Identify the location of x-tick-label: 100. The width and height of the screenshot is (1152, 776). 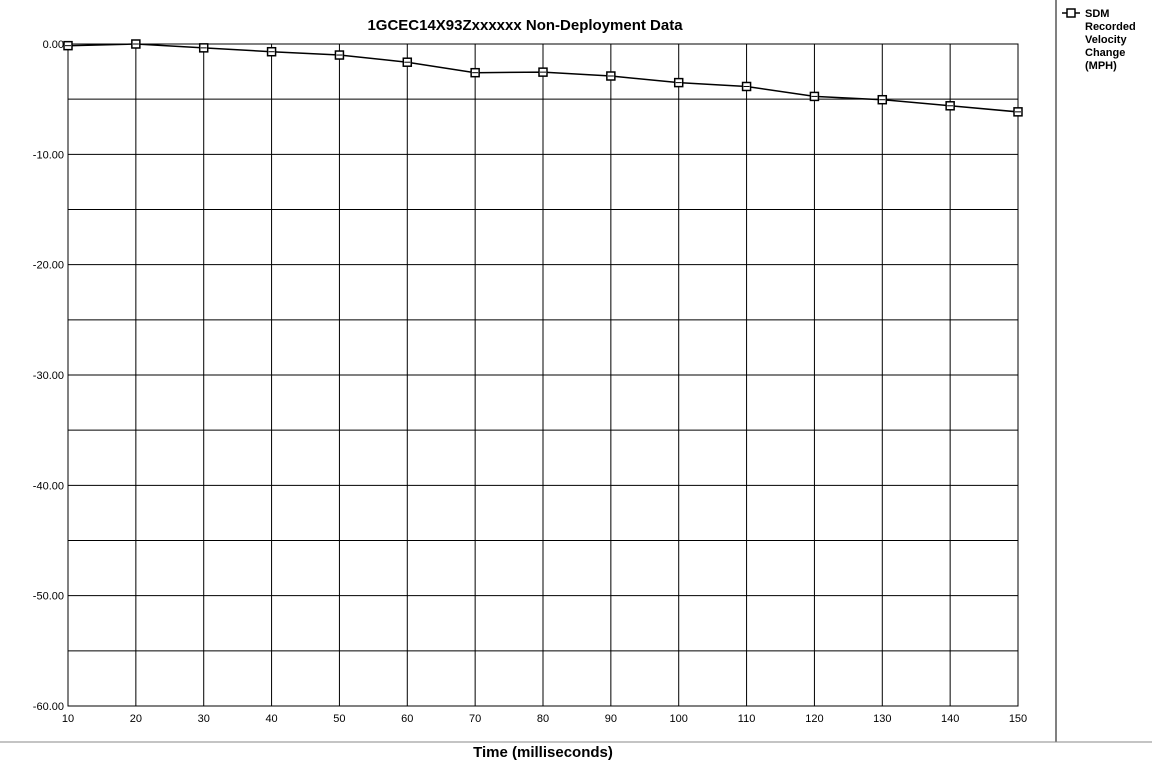
(679, 719).